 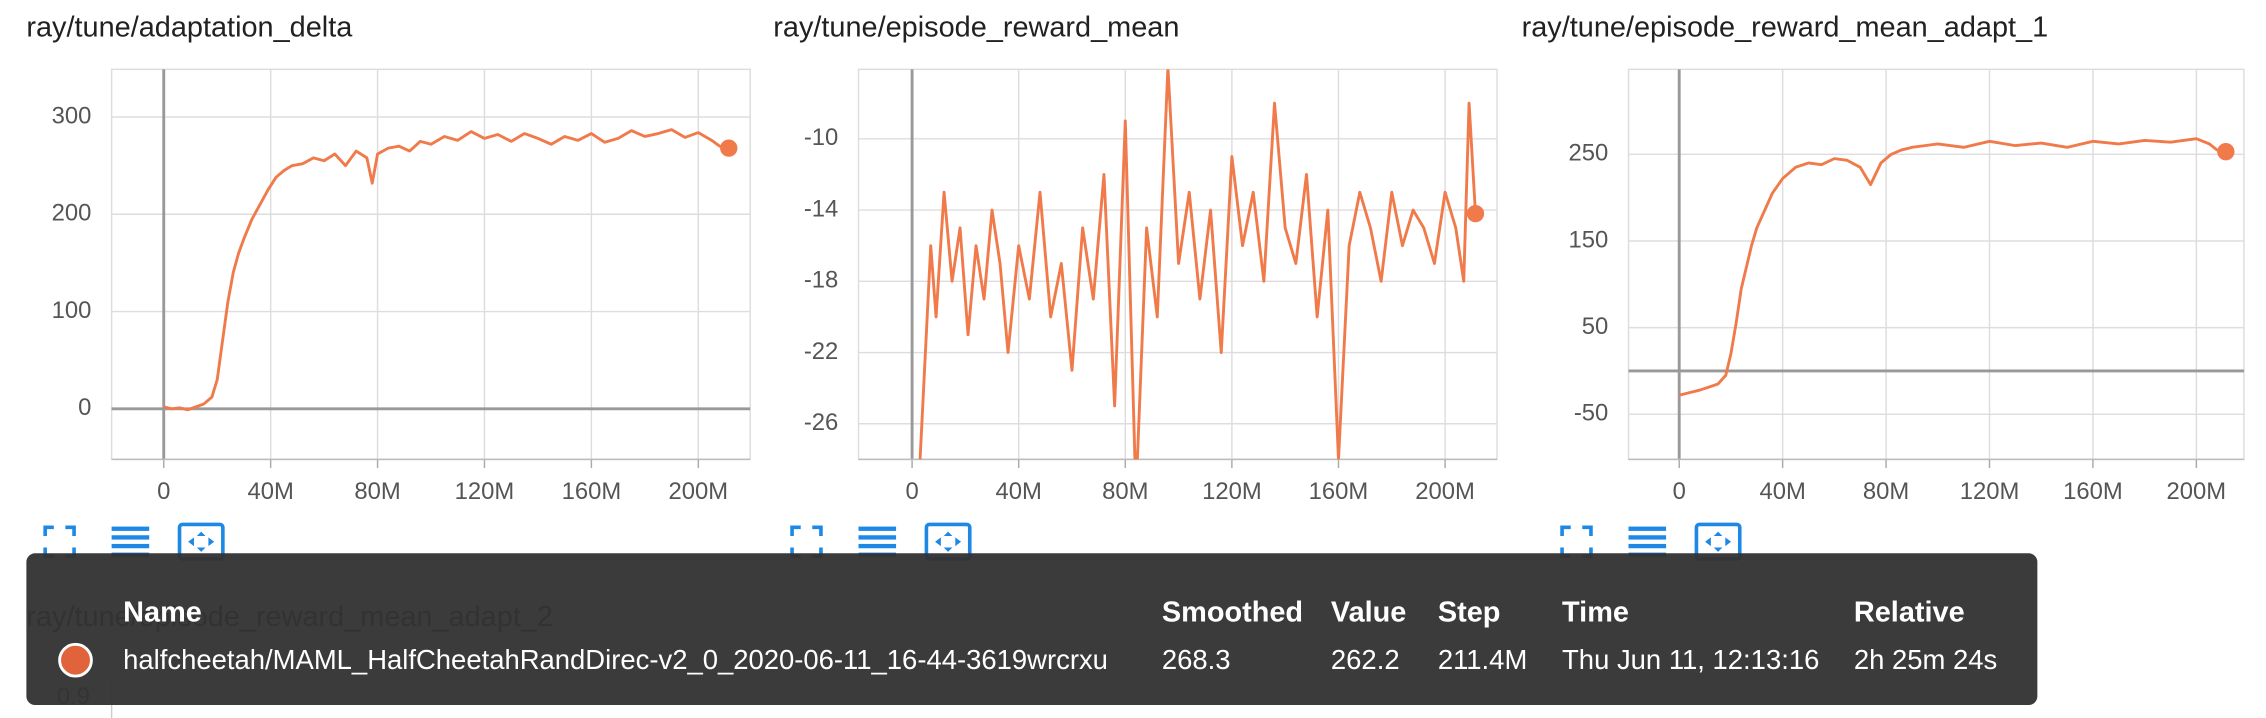 I want to click on y-tick-label: -14, so click(x=821, y=208).